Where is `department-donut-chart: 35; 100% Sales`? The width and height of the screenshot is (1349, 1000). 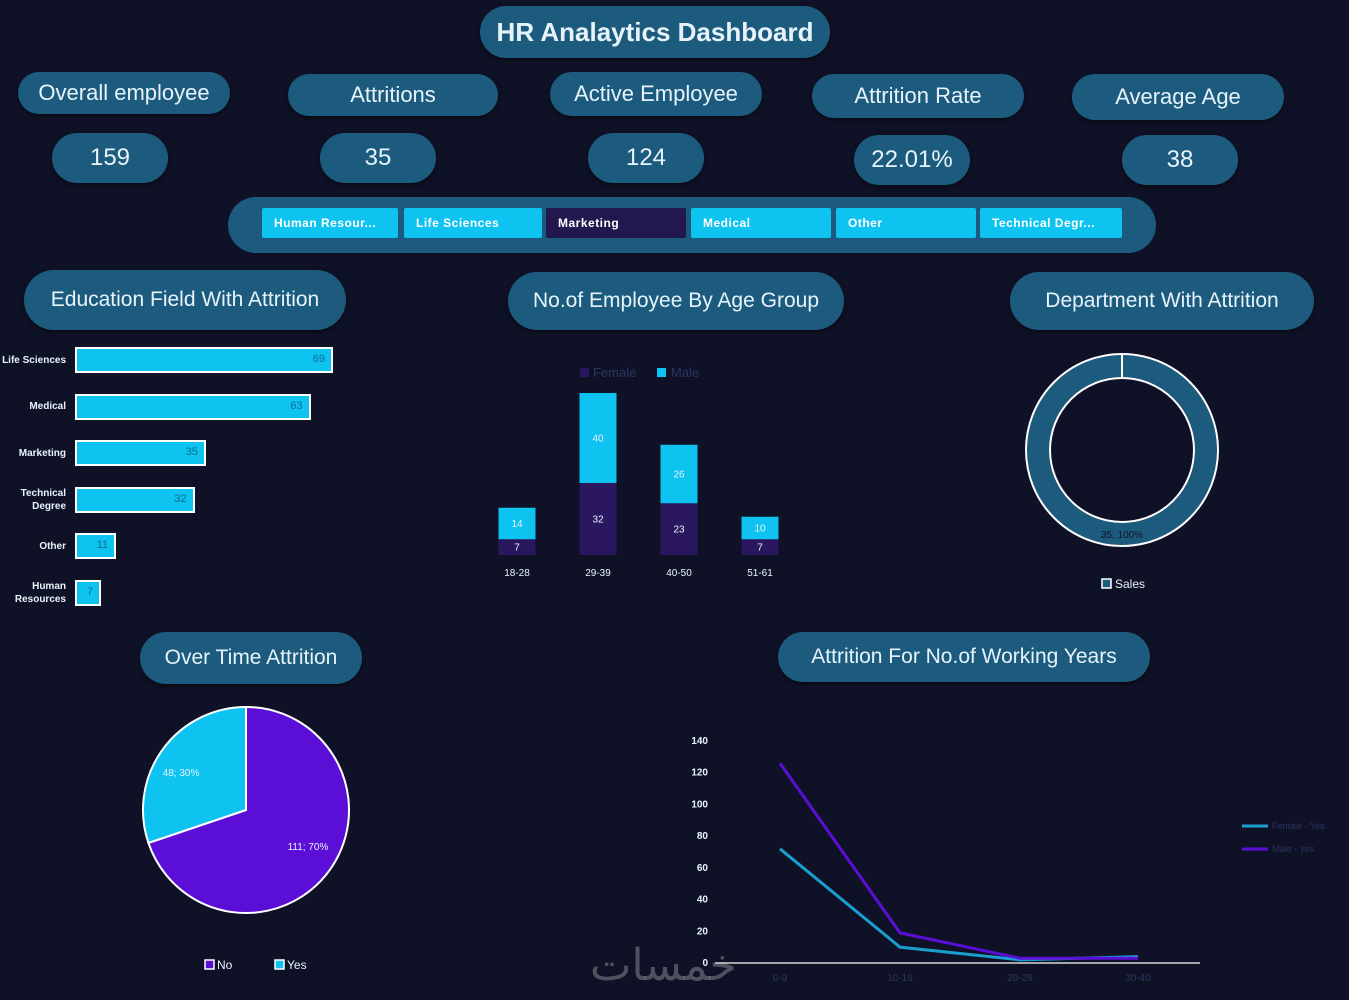
department-donut-chart: 35; 100% Sales is located at coordinates (1122, 472).